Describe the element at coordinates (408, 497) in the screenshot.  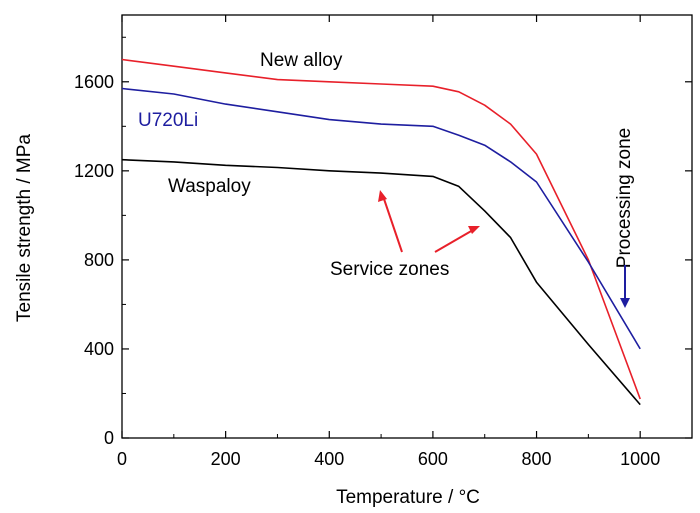
I see `x-axis-title: Temperature / °C` at that location.